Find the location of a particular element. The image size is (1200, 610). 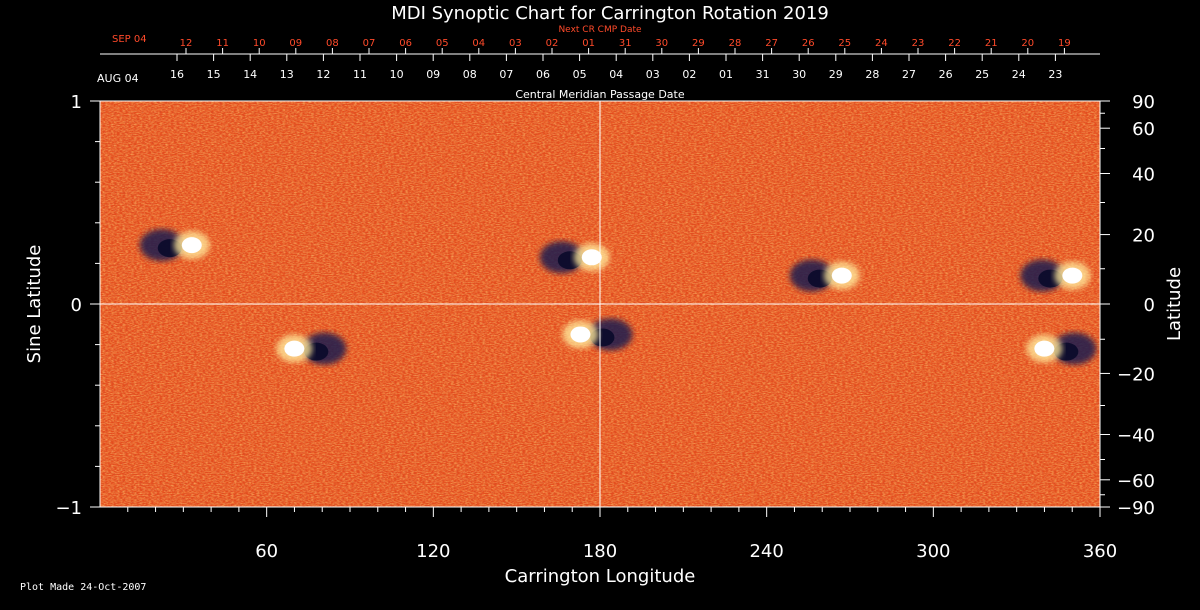

y-right-tick-label: 60 is located at coordinates (1143, 129).